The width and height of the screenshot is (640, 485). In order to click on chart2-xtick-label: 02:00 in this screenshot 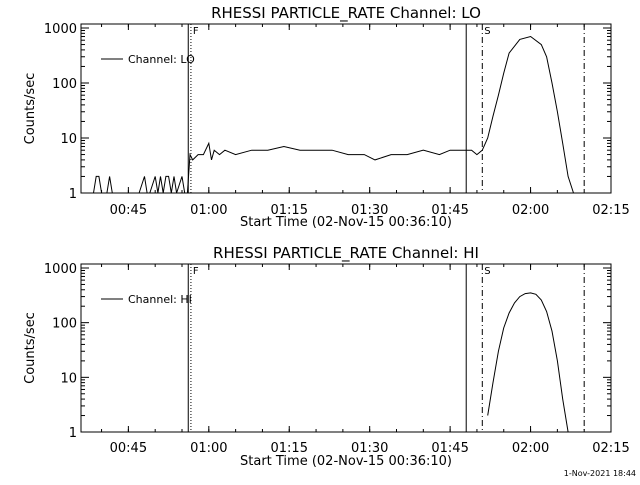, I will do `click(530, 448)`.